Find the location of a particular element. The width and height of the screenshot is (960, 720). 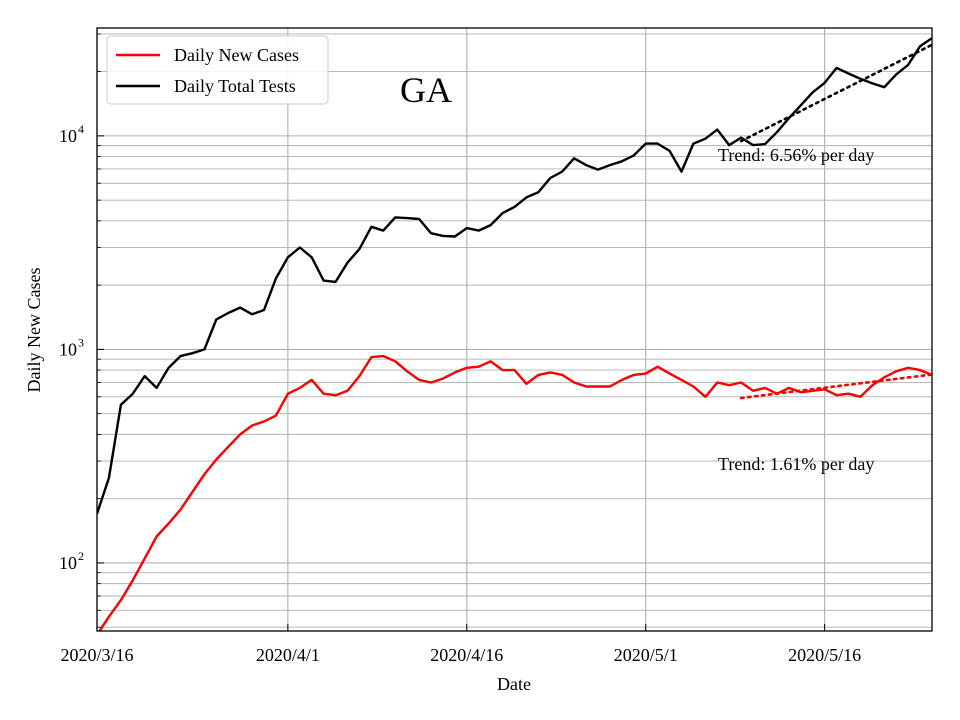

x-tick-label: 2020/5/16 is located at coordinates (824, 655).